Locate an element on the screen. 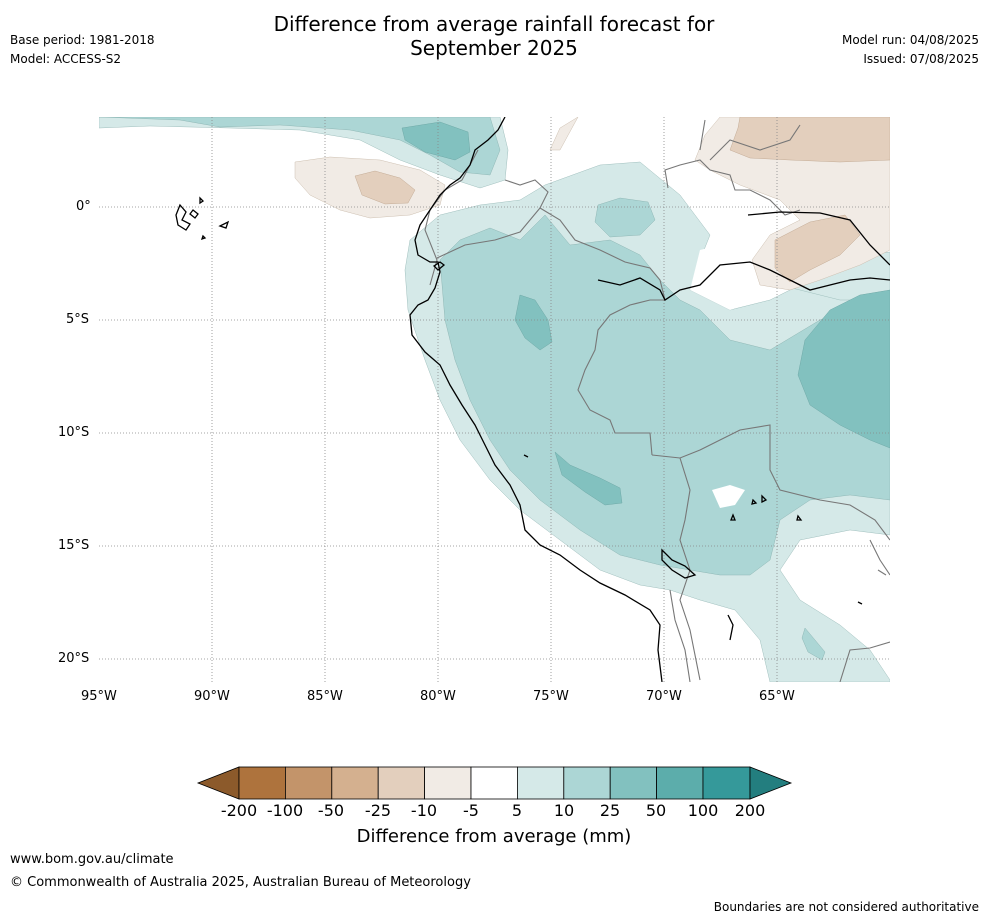 The height and width of the screenshot is (919, 988). colorbar-tick-label: 100 is located at coordinates (703, 810).